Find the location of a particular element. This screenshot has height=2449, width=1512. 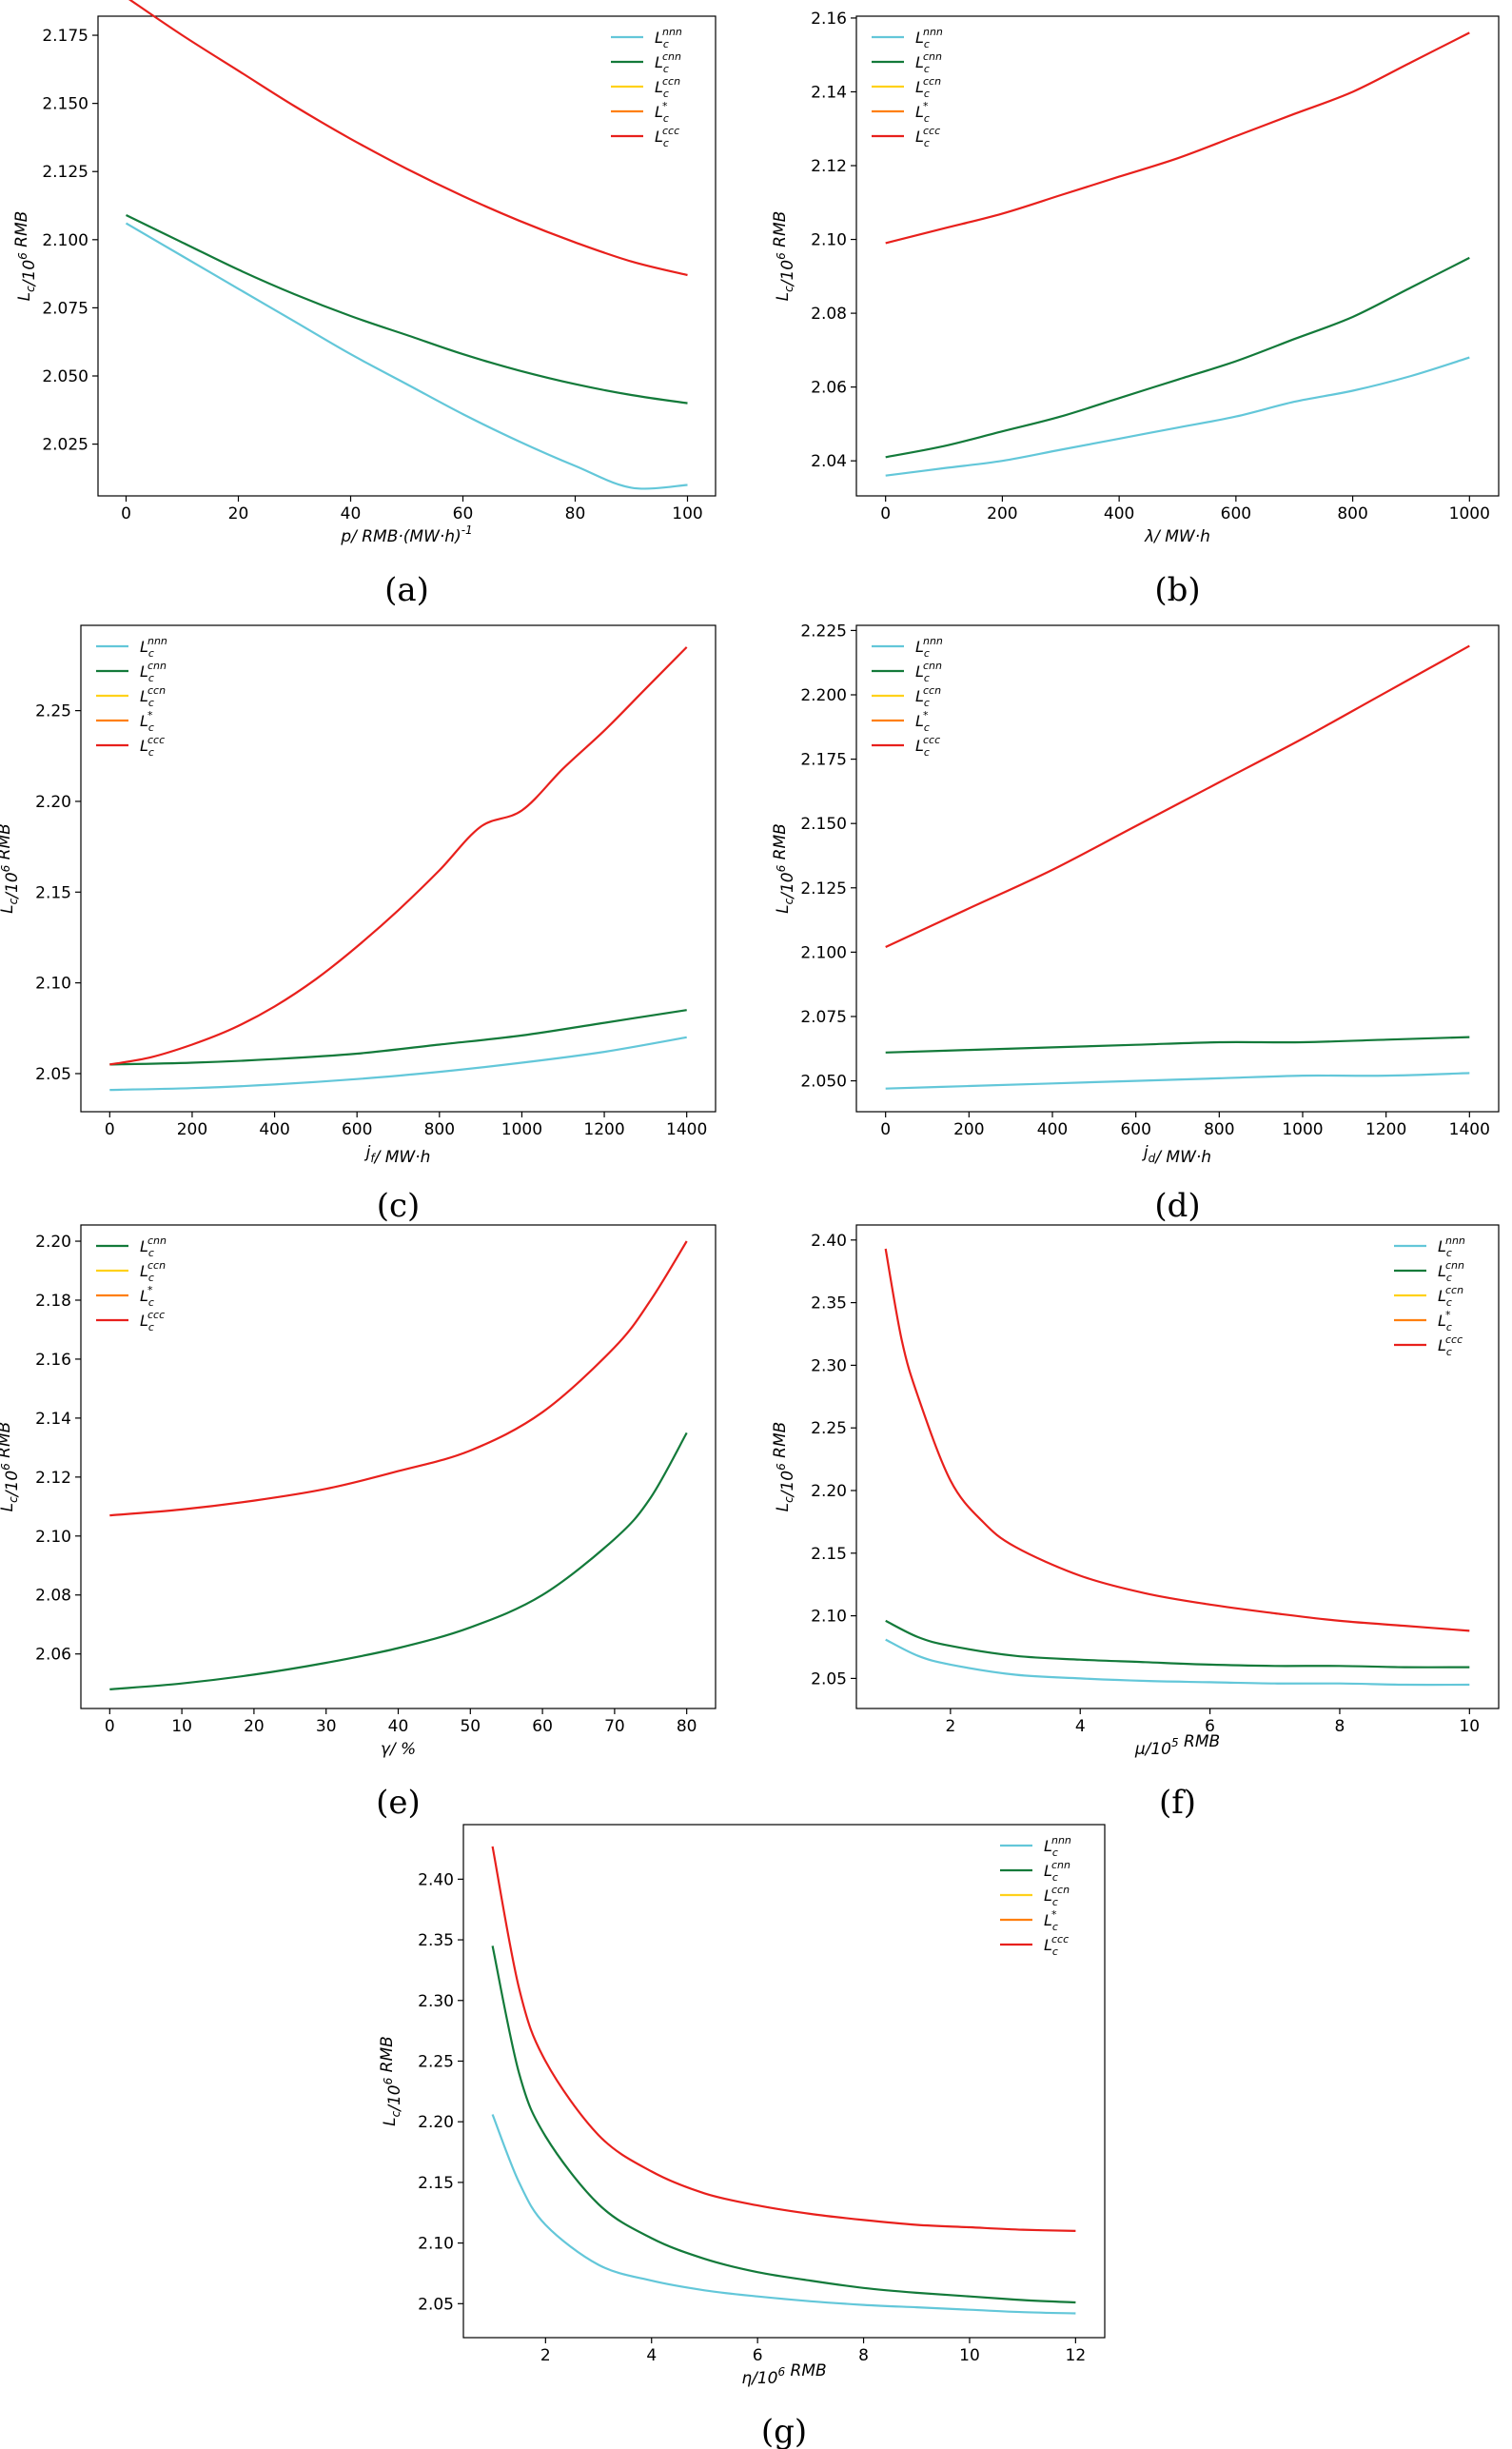

x-tick-label: 4 is located at coordinates (1080, 1726).